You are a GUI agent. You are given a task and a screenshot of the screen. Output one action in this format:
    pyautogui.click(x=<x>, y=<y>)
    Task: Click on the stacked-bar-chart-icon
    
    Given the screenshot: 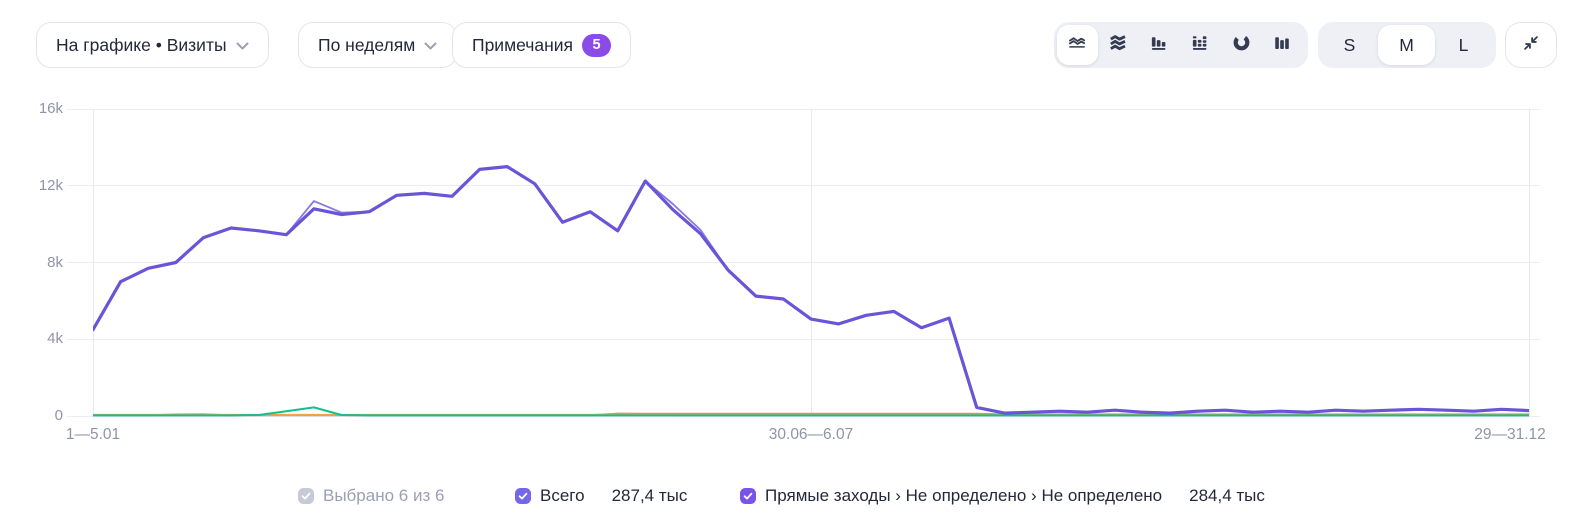 What is the action you would take?
    pyautogui.click(x=1200, y=45)
    